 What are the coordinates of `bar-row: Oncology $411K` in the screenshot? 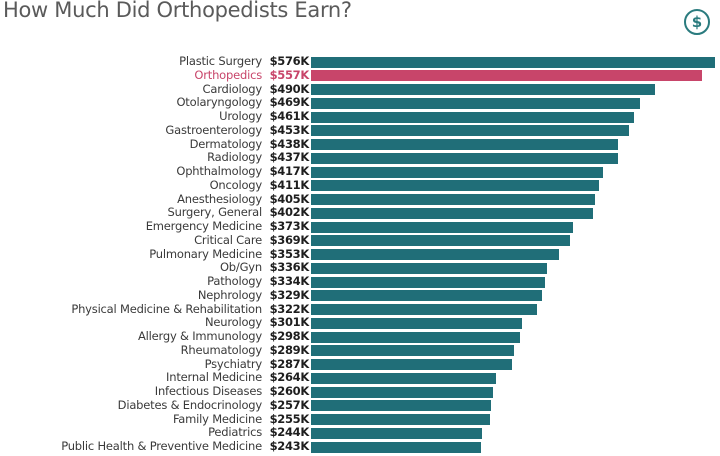 It's located at (360, 185).